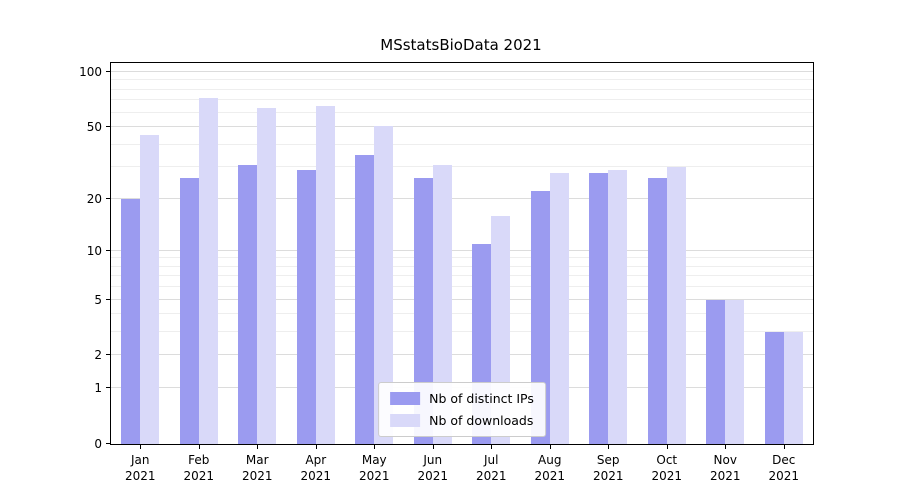 This screenshot has width=900, height=500. What do you see at coordinates (433, 468) in the screenshot?
I see `x-axis-tick-label: Jun 2021` at bounding box center [433, 468].